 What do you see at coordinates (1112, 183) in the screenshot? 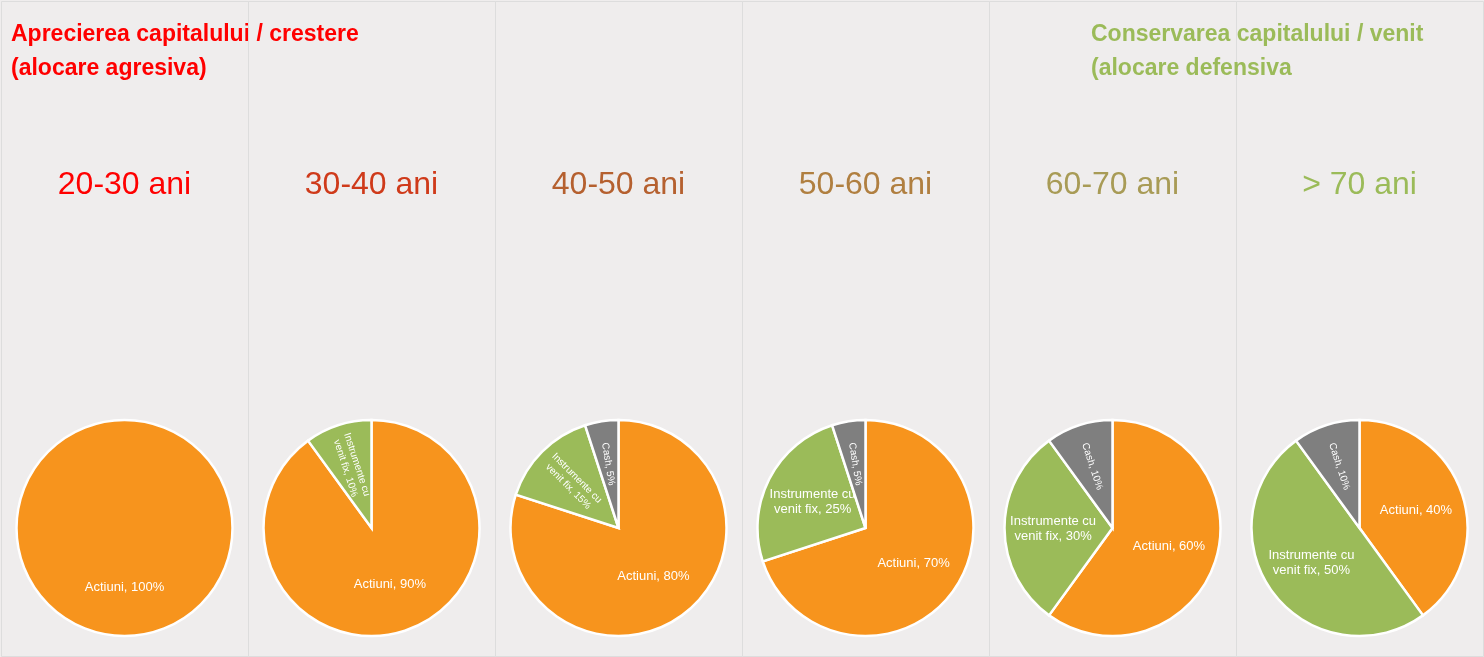
I see `chart-title: 60-70 ani` at bounding box center [1112, 183].